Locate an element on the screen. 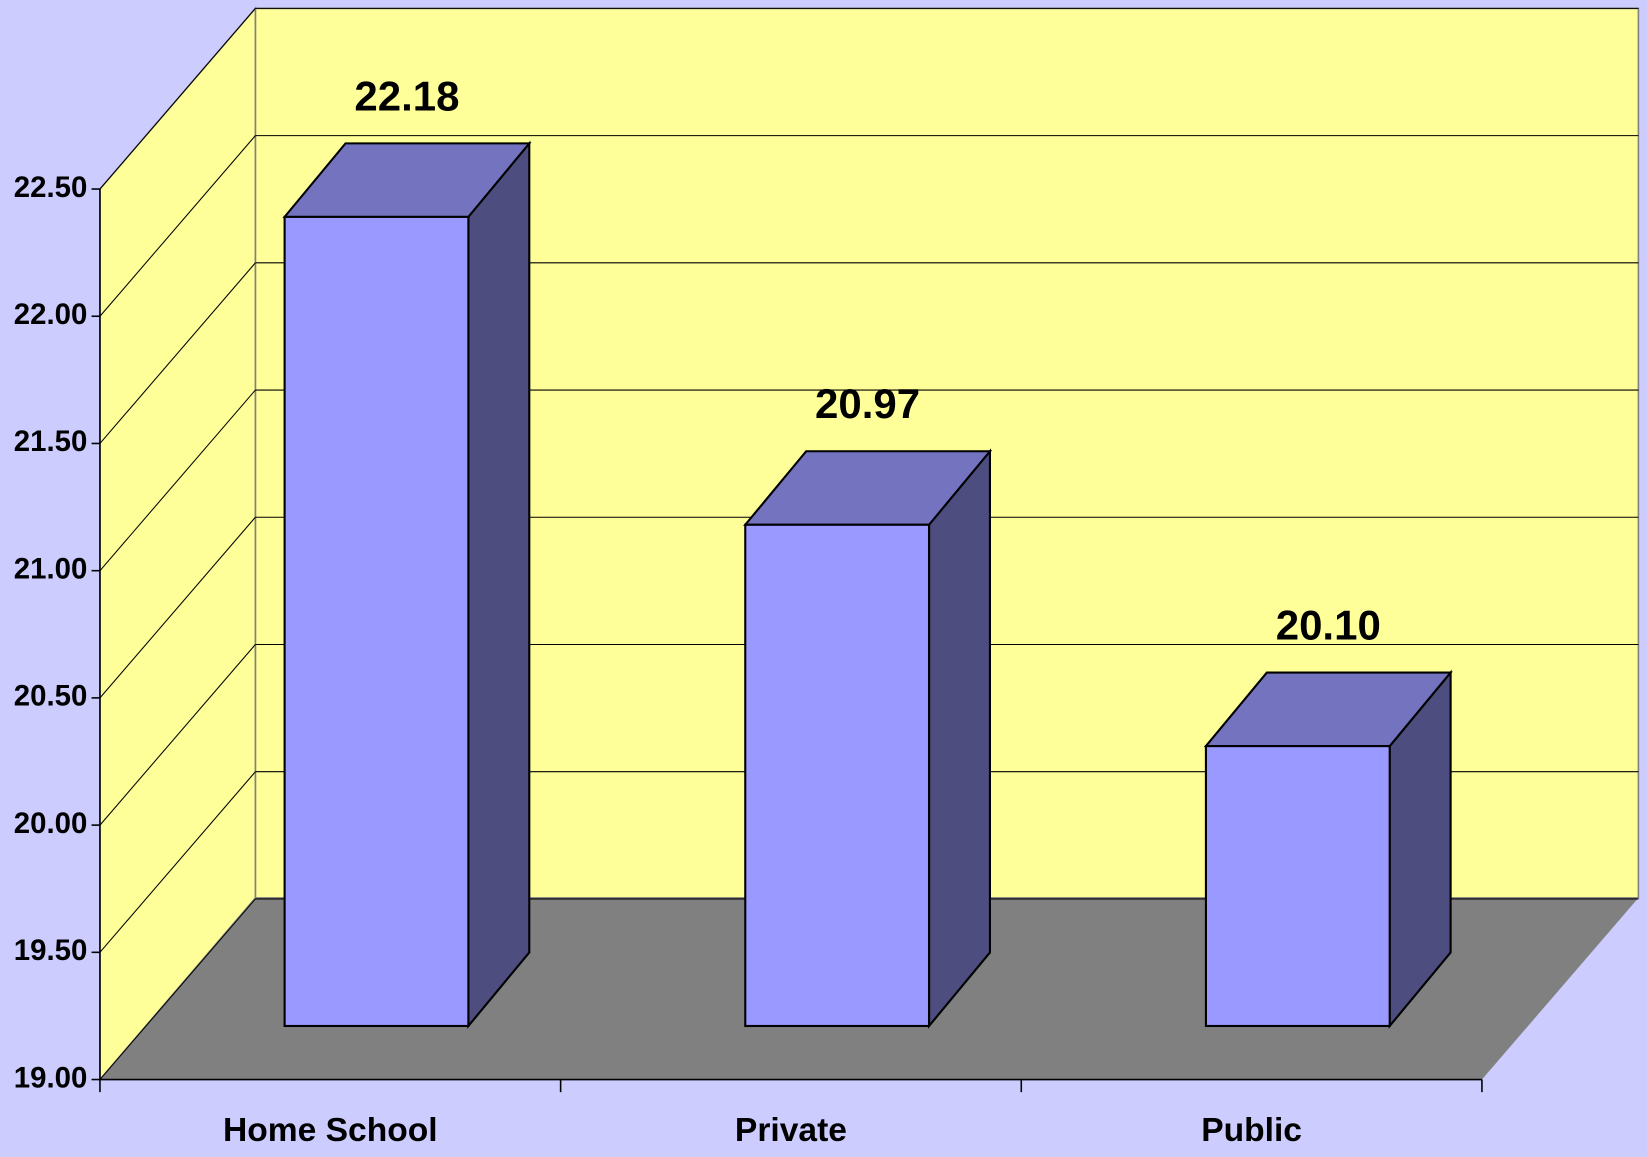 Image resolution: width=1647 pixels, height=1157 pixels. y-tick-label: 20.00 is located at coordinates (51, 823).